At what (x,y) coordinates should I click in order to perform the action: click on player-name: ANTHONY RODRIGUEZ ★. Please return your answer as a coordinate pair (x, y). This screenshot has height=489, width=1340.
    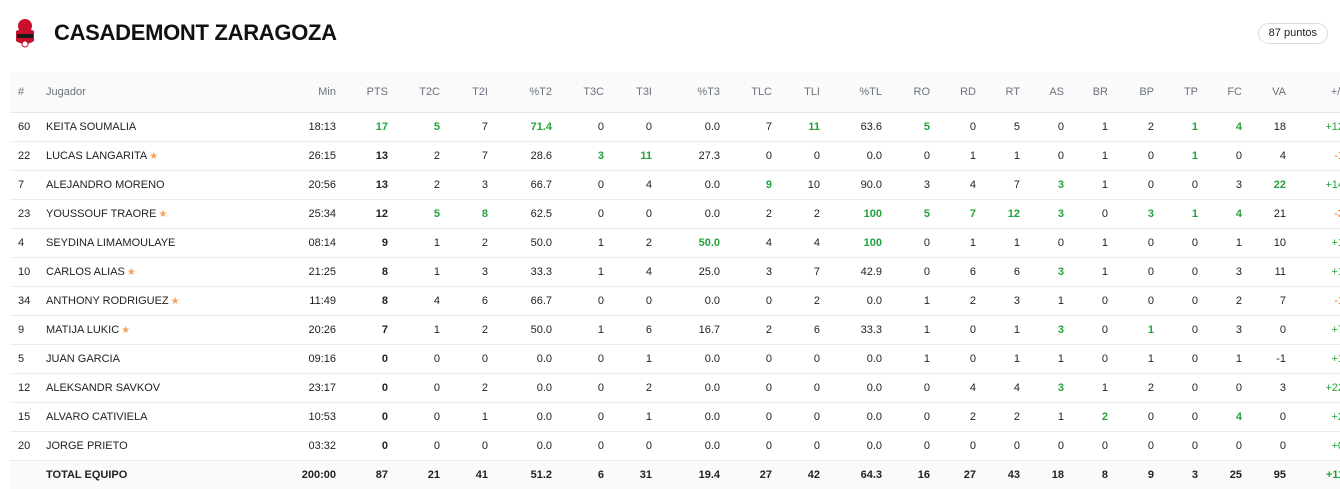
    Looking at the image, I should click on (162, 301).